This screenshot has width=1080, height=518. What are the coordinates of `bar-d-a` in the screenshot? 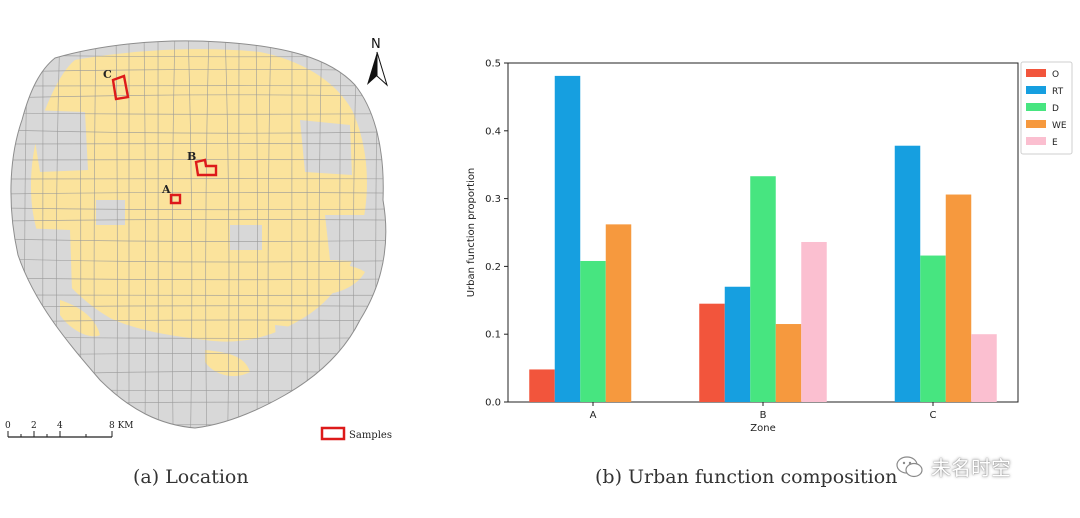 It's located at (593, 331).